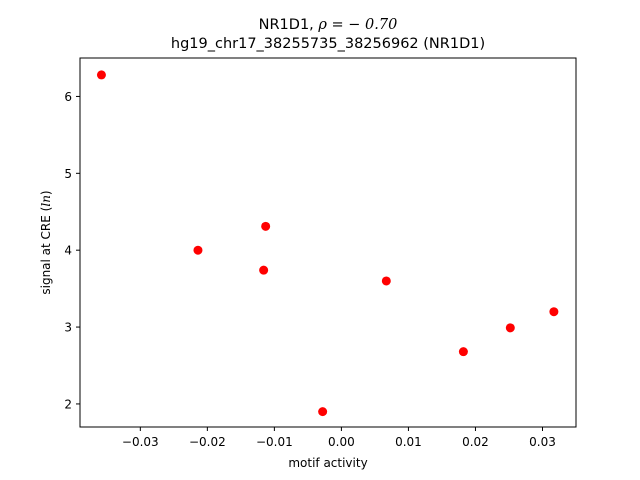  Describe the element at coordinates (328, 25) in the screenshot. I see `chart-title-line1: NR1D1, ρ = − 0.70` at that location.